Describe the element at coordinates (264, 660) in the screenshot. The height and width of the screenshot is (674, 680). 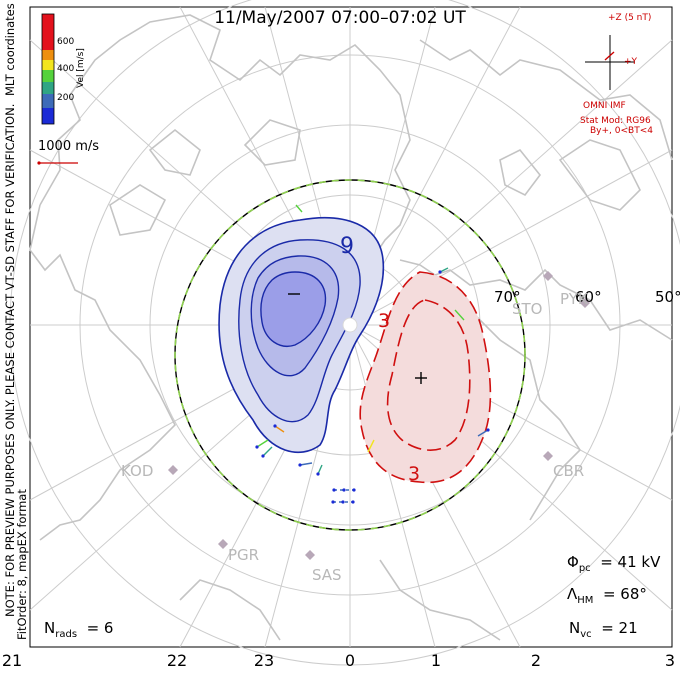
I see `mlt-tick-23: 23` at that location.